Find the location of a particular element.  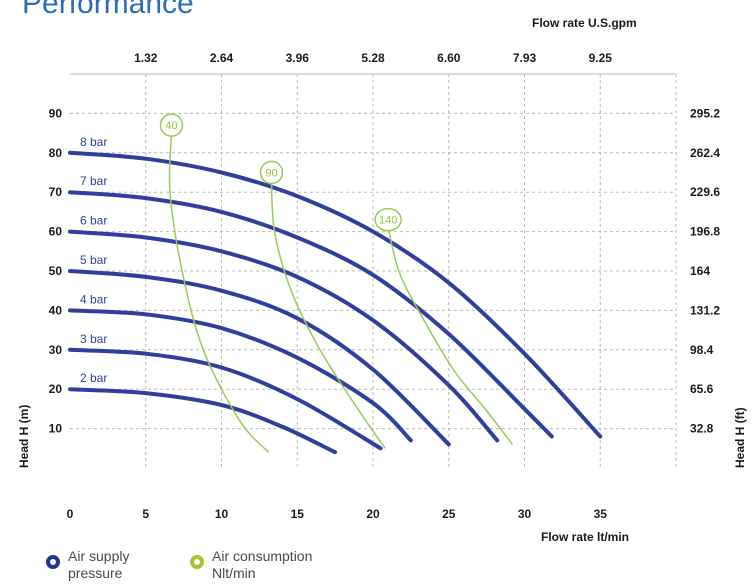

y-tick-label: 40 is located at coordinates (56, 310).